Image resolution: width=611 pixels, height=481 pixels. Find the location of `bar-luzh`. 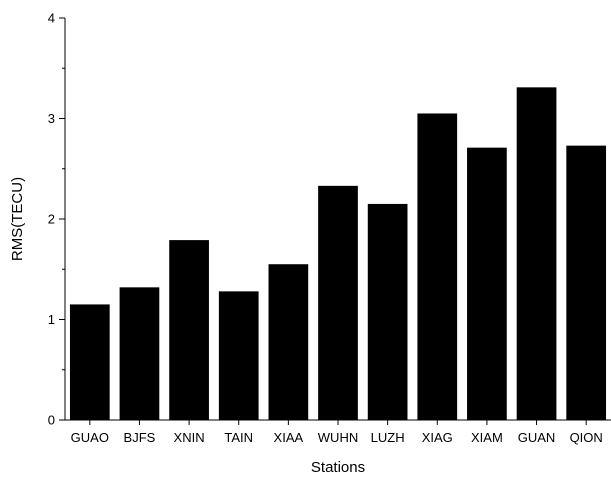

bar-luzh is located at coordinates (387, 311).